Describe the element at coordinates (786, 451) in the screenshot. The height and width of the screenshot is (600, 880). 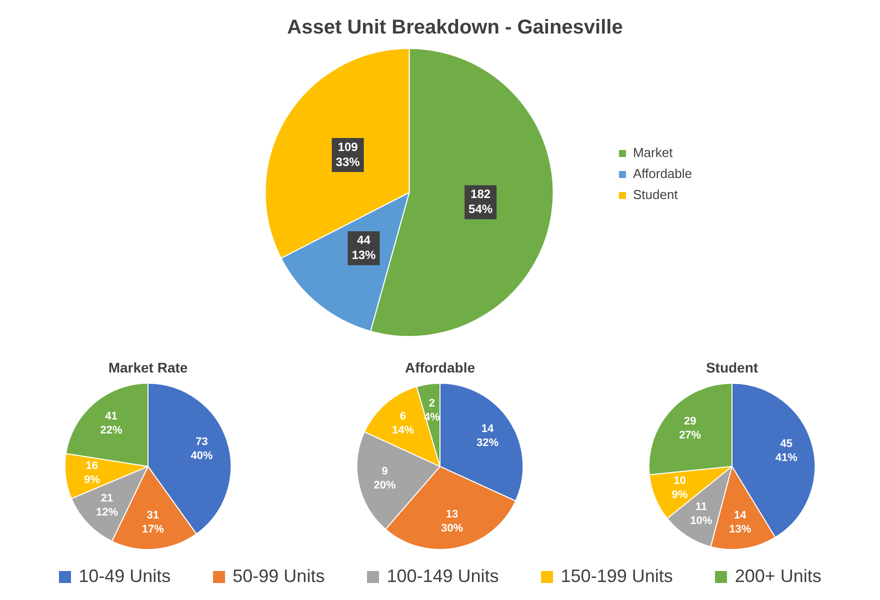
I see `data-label: 45 41%` at that location.